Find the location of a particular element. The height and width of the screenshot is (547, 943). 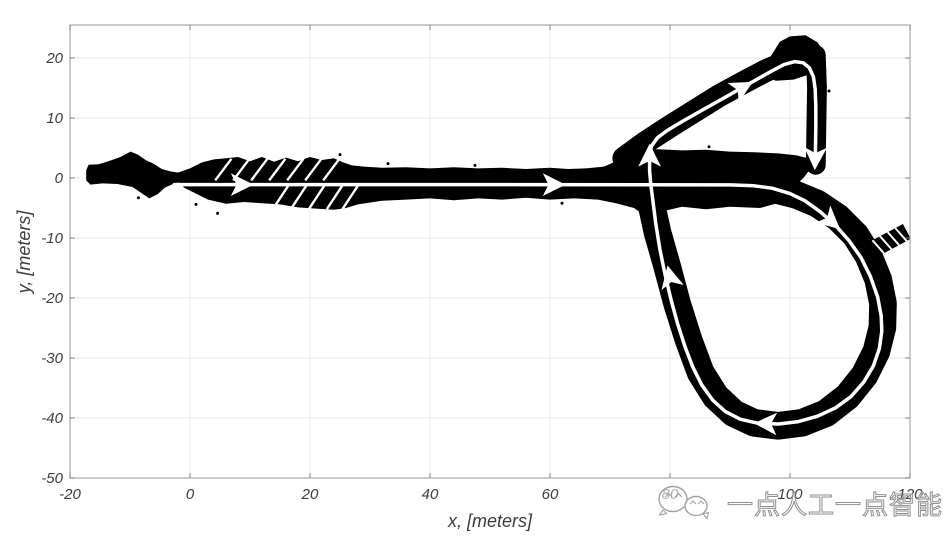

stair-structure is located at coordinates (887, 242).